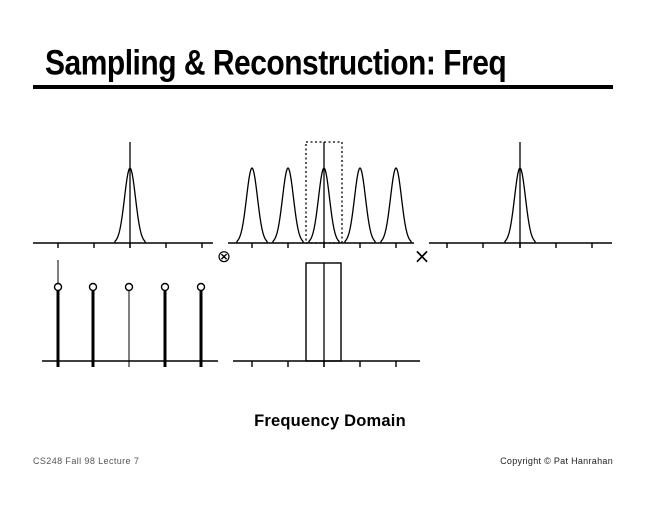  Describe the element at coordinates (422, 256) in the screenshot. I see `multiplication-operator: ×` at that location.